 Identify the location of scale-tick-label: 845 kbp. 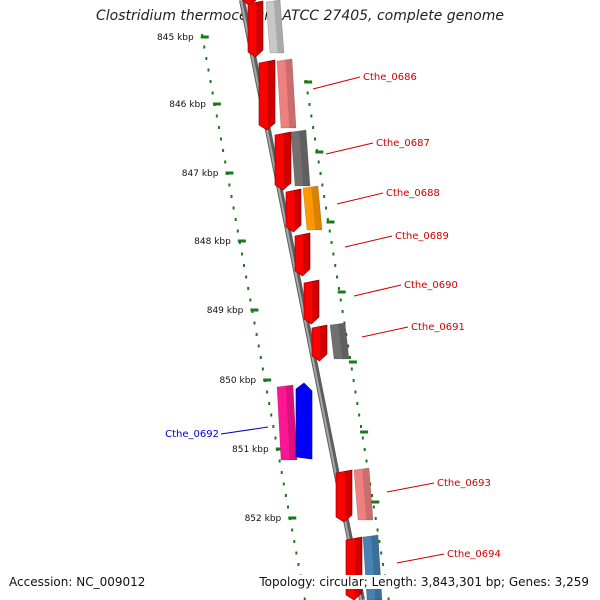
(175, 38).